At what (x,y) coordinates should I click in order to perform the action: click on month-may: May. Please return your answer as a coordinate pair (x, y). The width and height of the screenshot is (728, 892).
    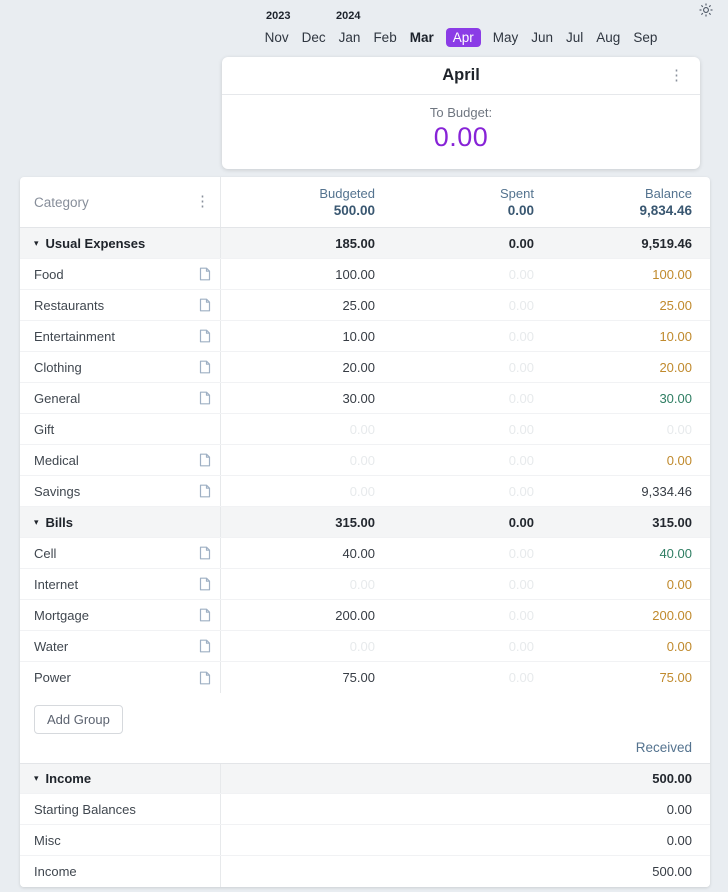
    Looking at the image, I should click on (505, 37).